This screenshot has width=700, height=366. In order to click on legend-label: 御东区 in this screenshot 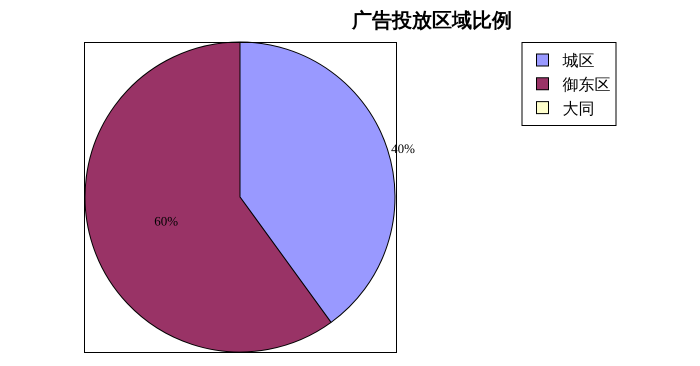, I will do `click(586, 84)`.